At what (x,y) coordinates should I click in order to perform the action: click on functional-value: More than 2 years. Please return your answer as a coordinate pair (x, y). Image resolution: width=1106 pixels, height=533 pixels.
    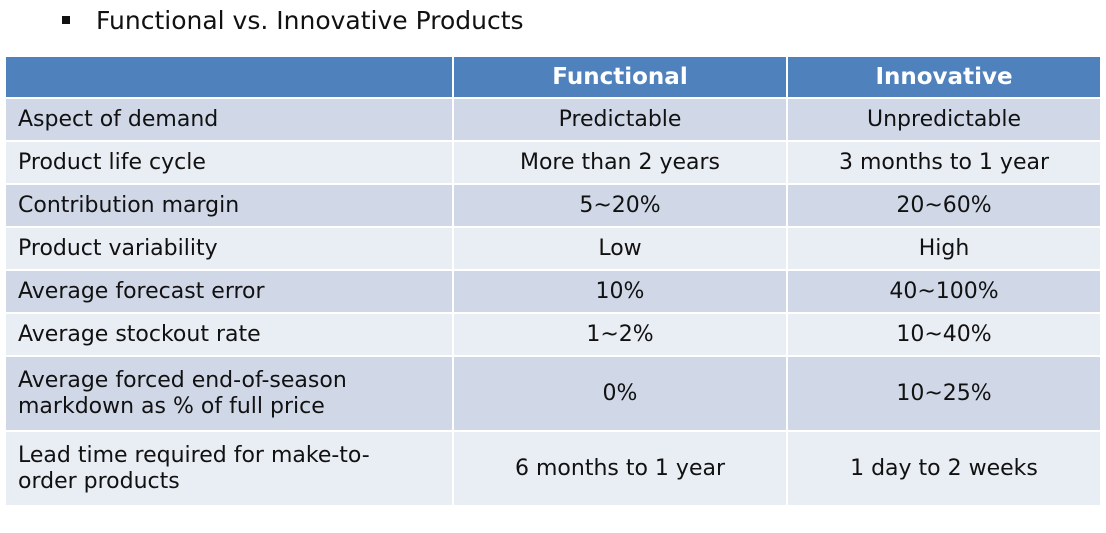
    Looking at the image, I should click on (620, 162).